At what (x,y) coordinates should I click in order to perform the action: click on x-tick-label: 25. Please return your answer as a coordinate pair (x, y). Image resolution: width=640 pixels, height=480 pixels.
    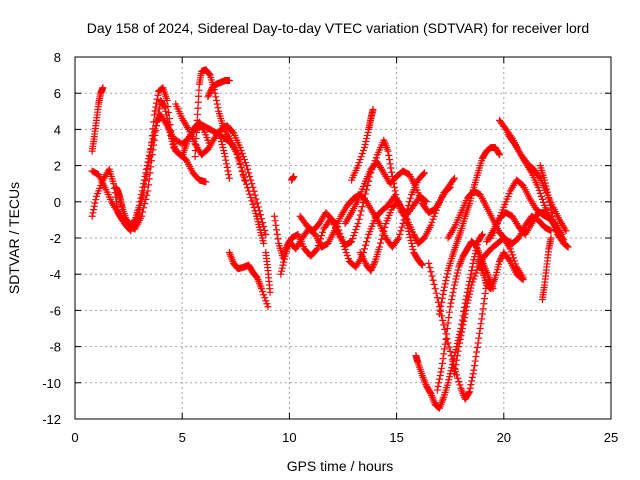
    Looking at the image, I should click on (611, 437).